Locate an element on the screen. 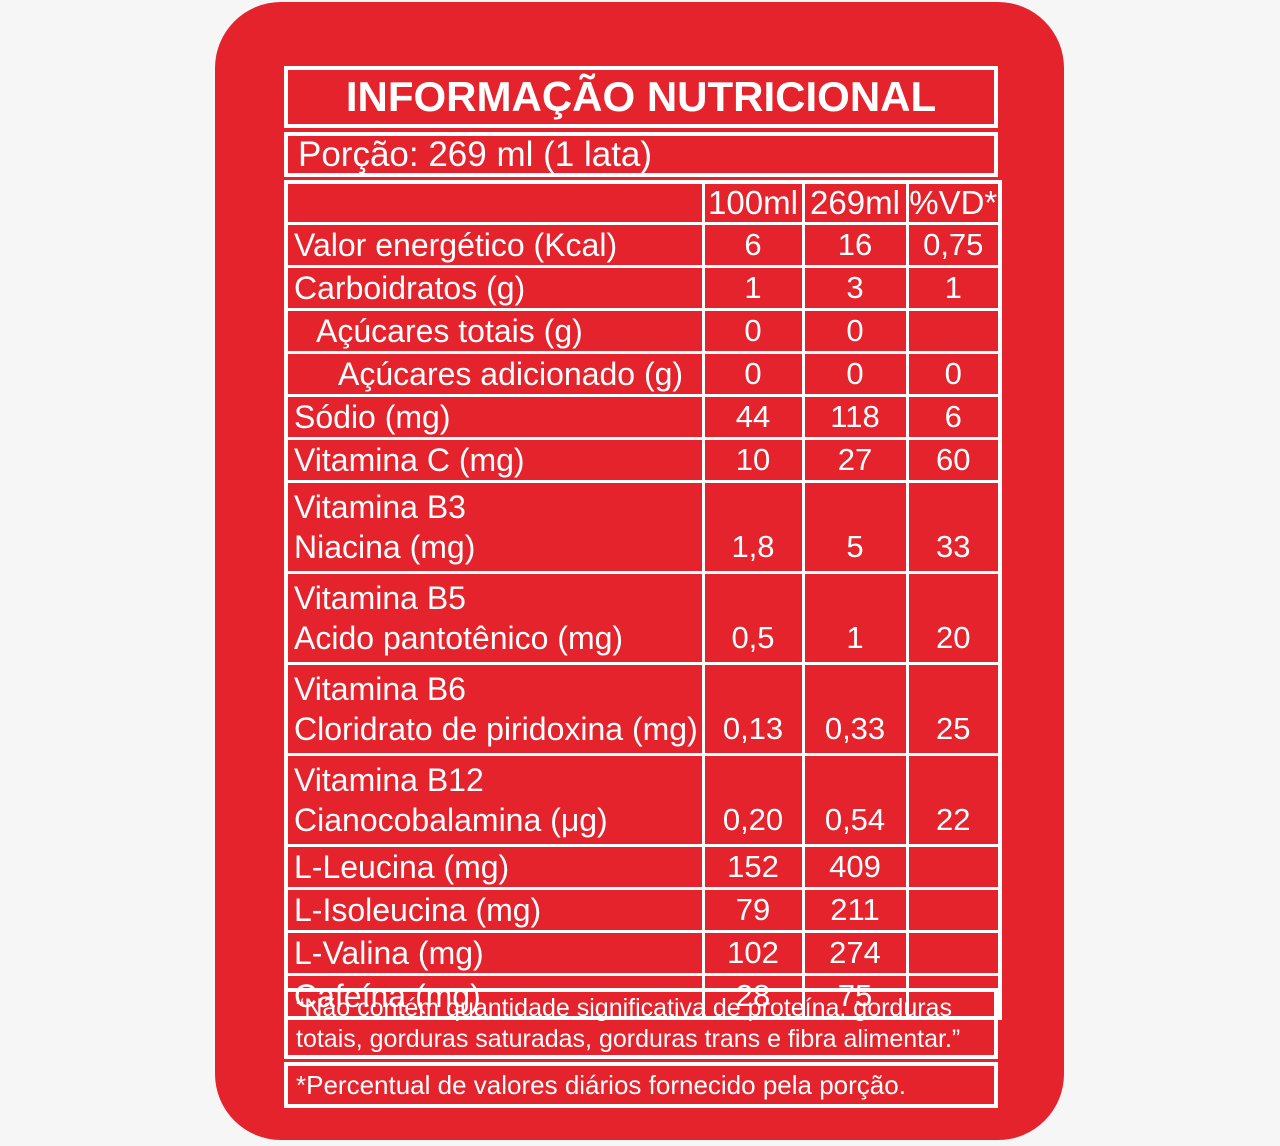 The image size is (1280, 1146). nutrient-value: 118 is located at coordinates (855, 417).